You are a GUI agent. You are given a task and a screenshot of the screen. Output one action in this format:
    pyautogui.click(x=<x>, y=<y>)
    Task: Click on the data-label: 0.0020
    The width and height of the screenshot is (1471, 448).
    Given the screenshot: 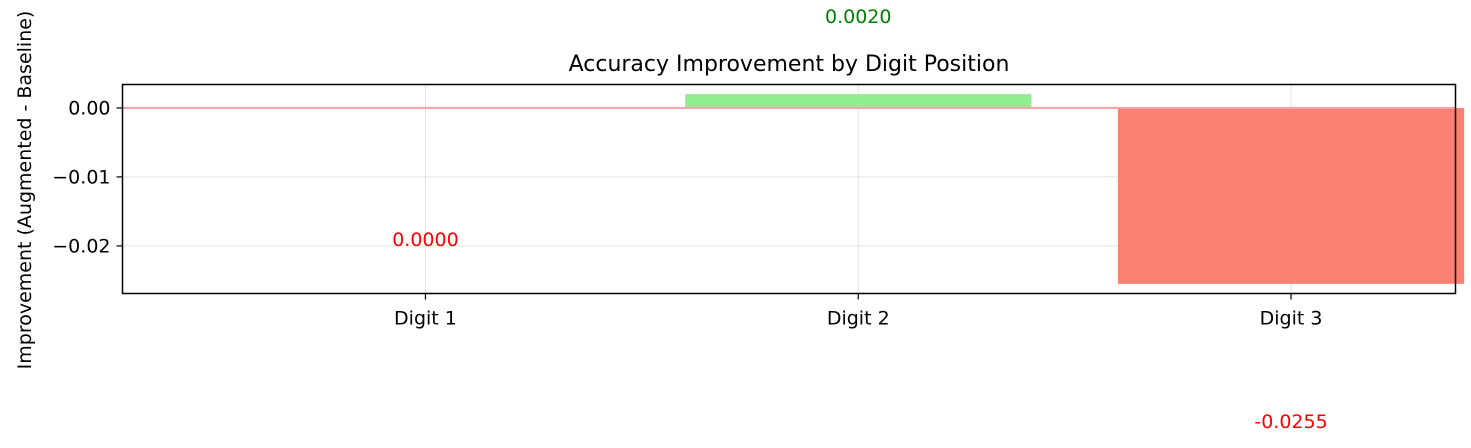 What is the action you would take?
    pyautogui.click(x=858, y=17)
    